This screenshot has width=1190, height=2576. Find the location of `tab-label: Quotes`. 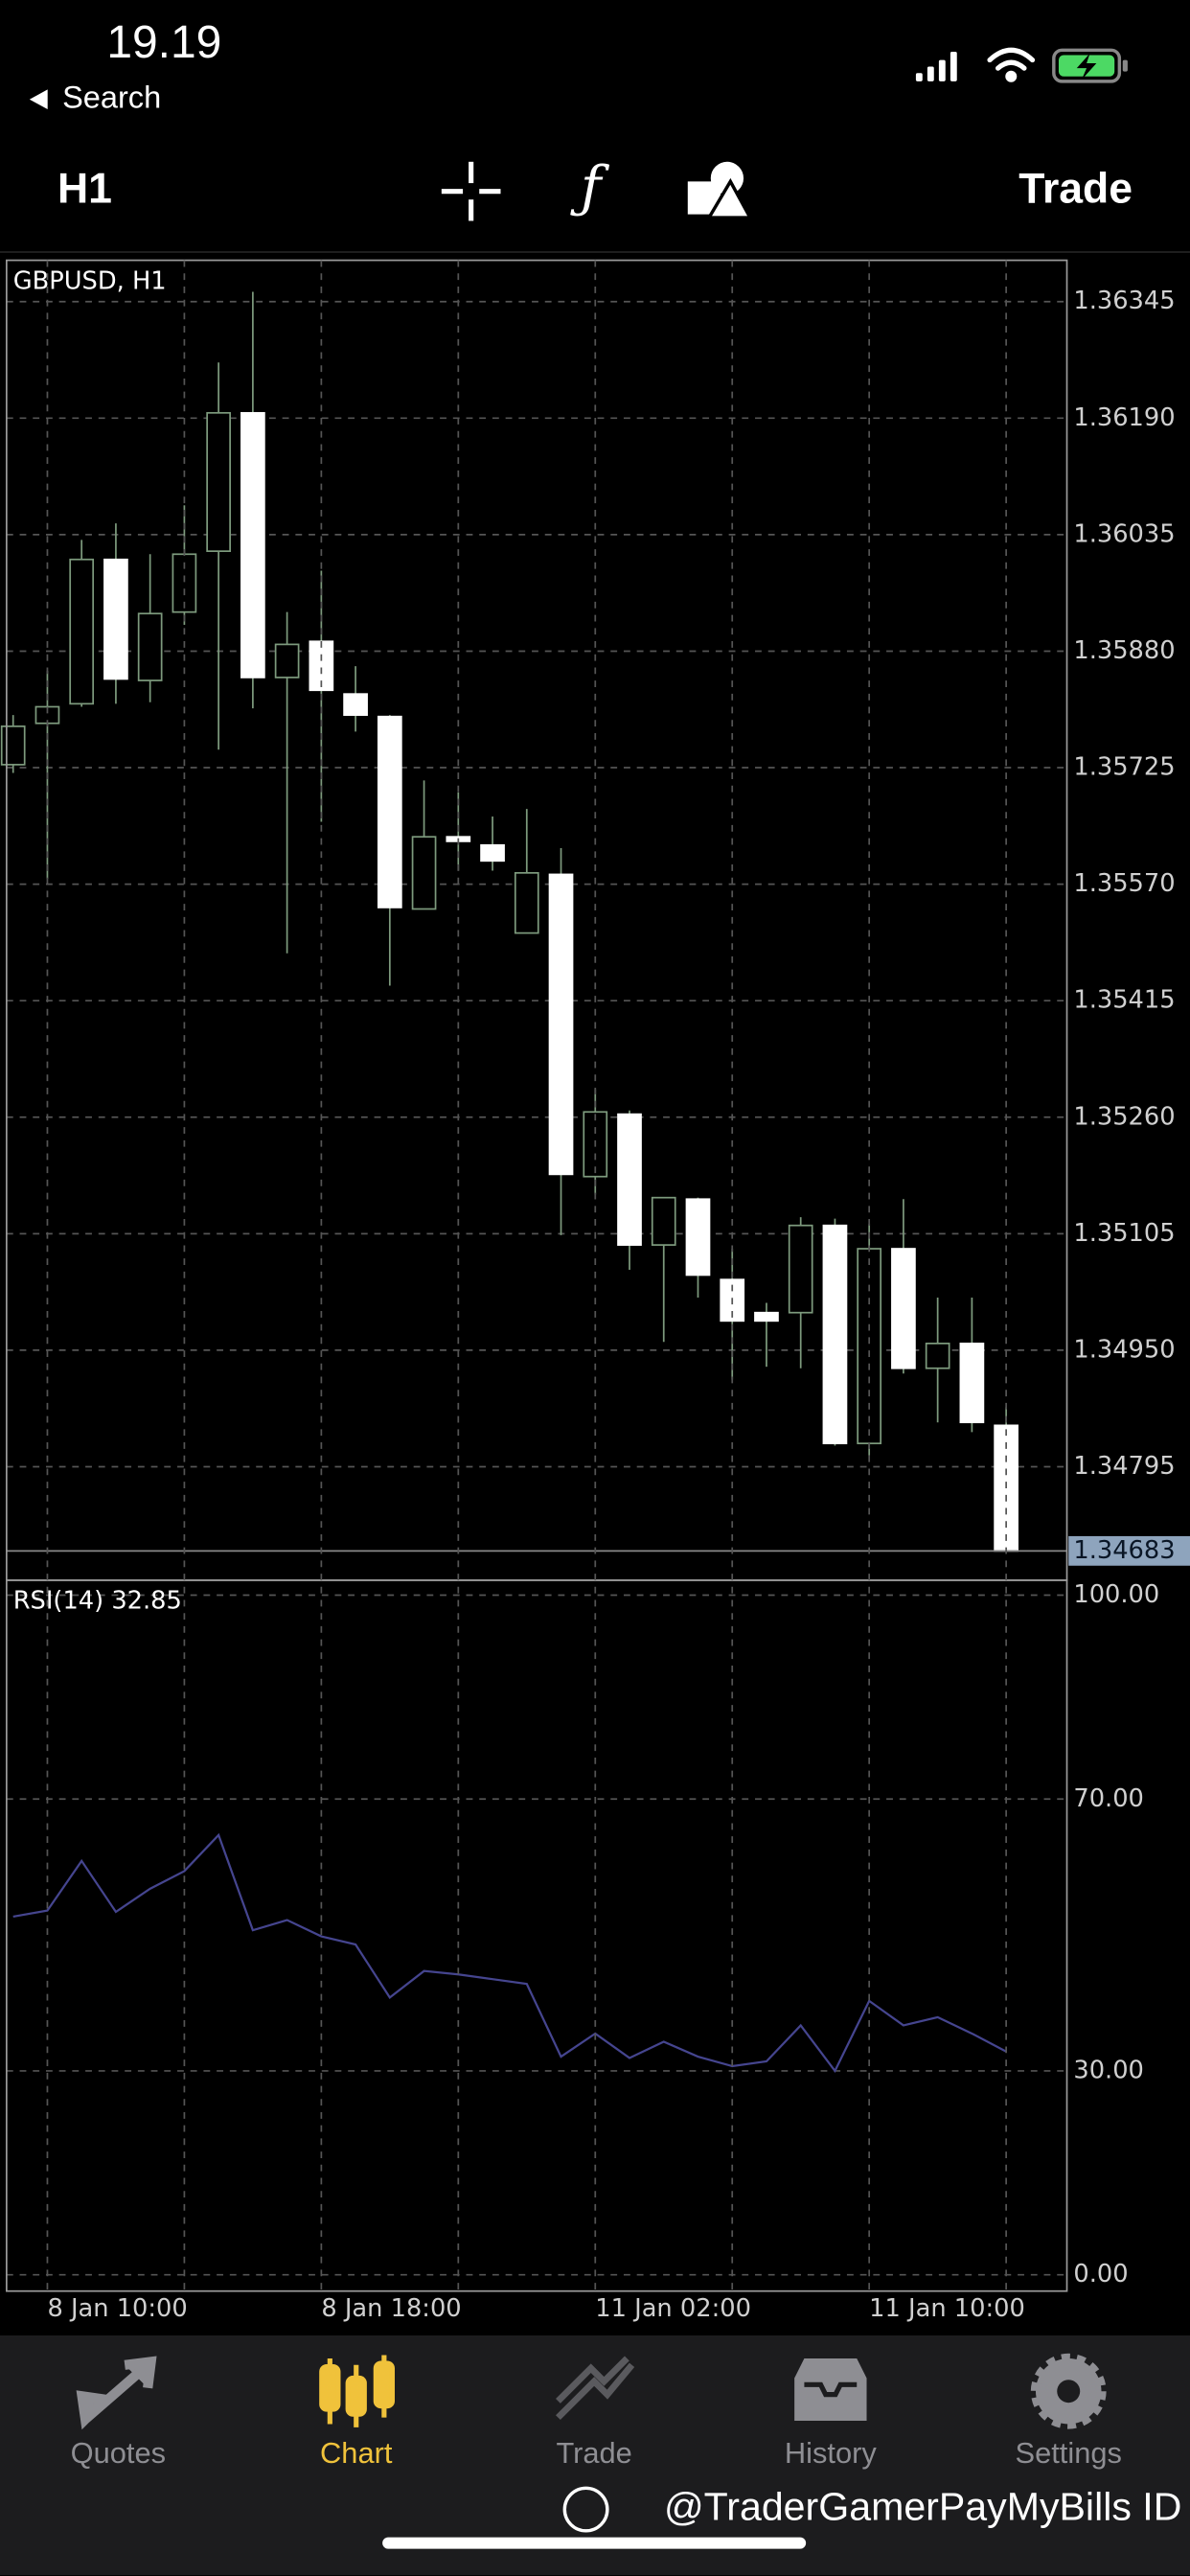

tab-label: Quotes is located at coordinates (119, 2453).